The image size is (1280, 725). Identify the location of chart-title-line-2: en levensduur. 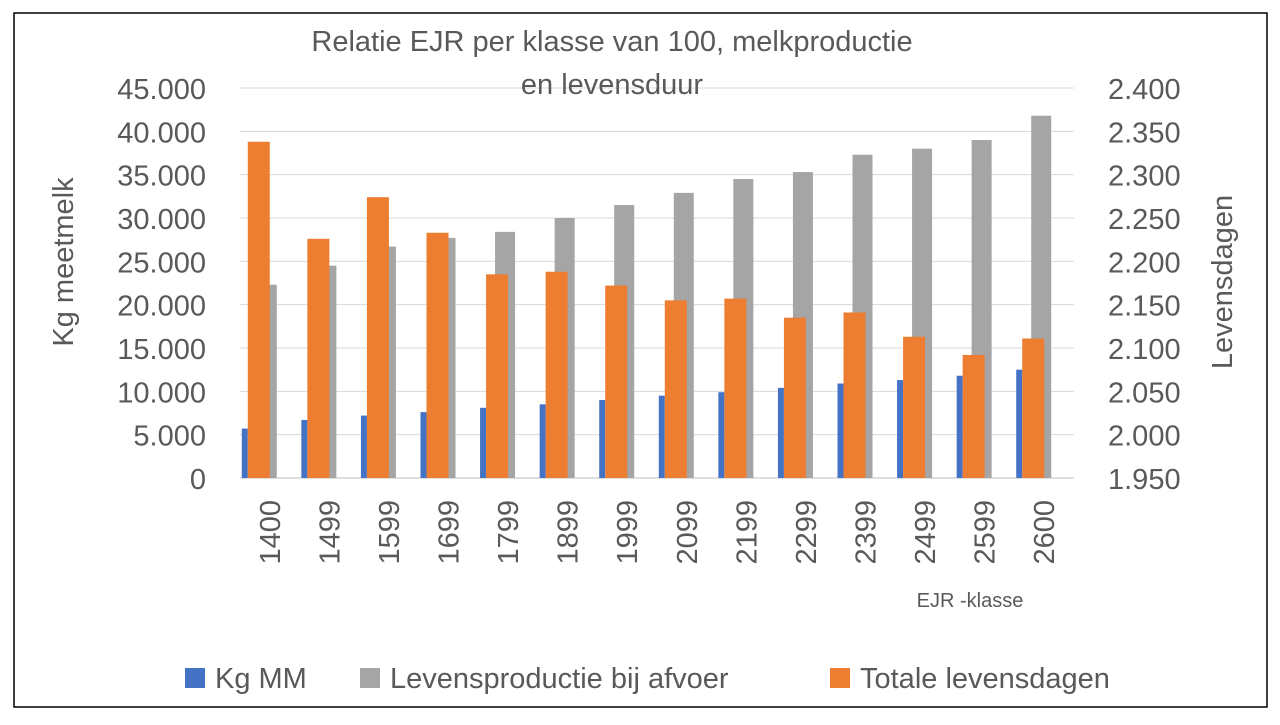
(612, 85).